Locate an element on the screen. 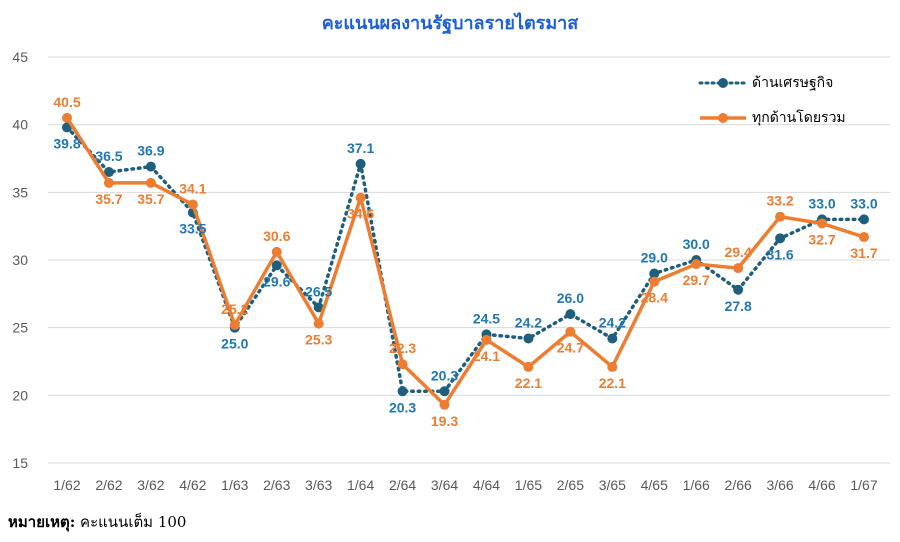 The width and height of the screenshot is (900, 542). x-tick-label: 1/64 is located at coordinates (360, 485).